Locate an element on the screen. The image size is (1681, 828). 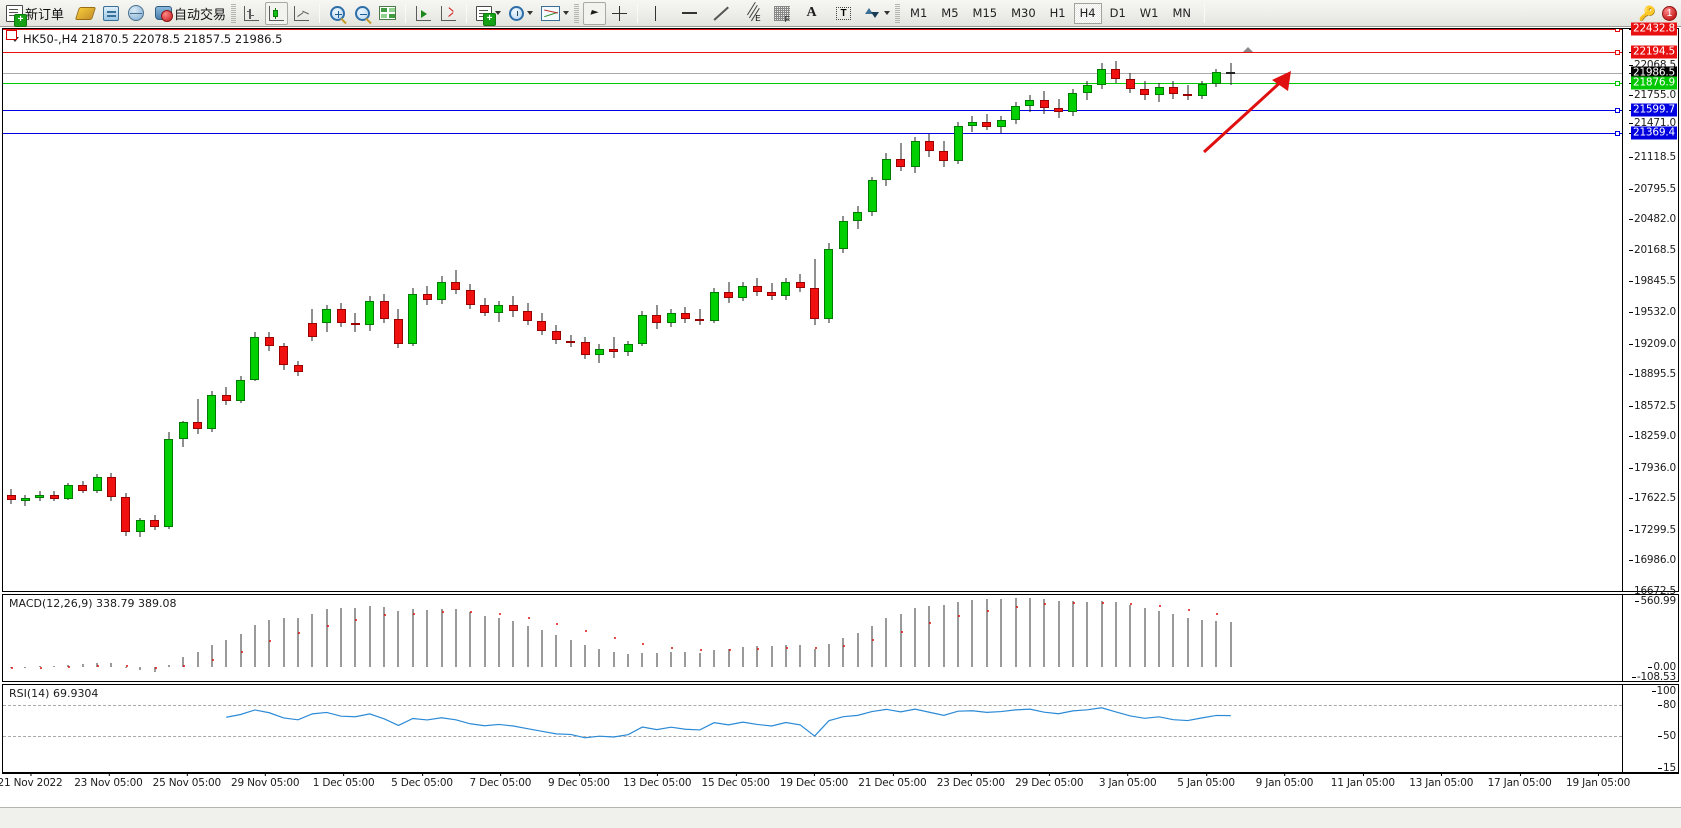
text-label-button: F is located at coordinates (781, 13).